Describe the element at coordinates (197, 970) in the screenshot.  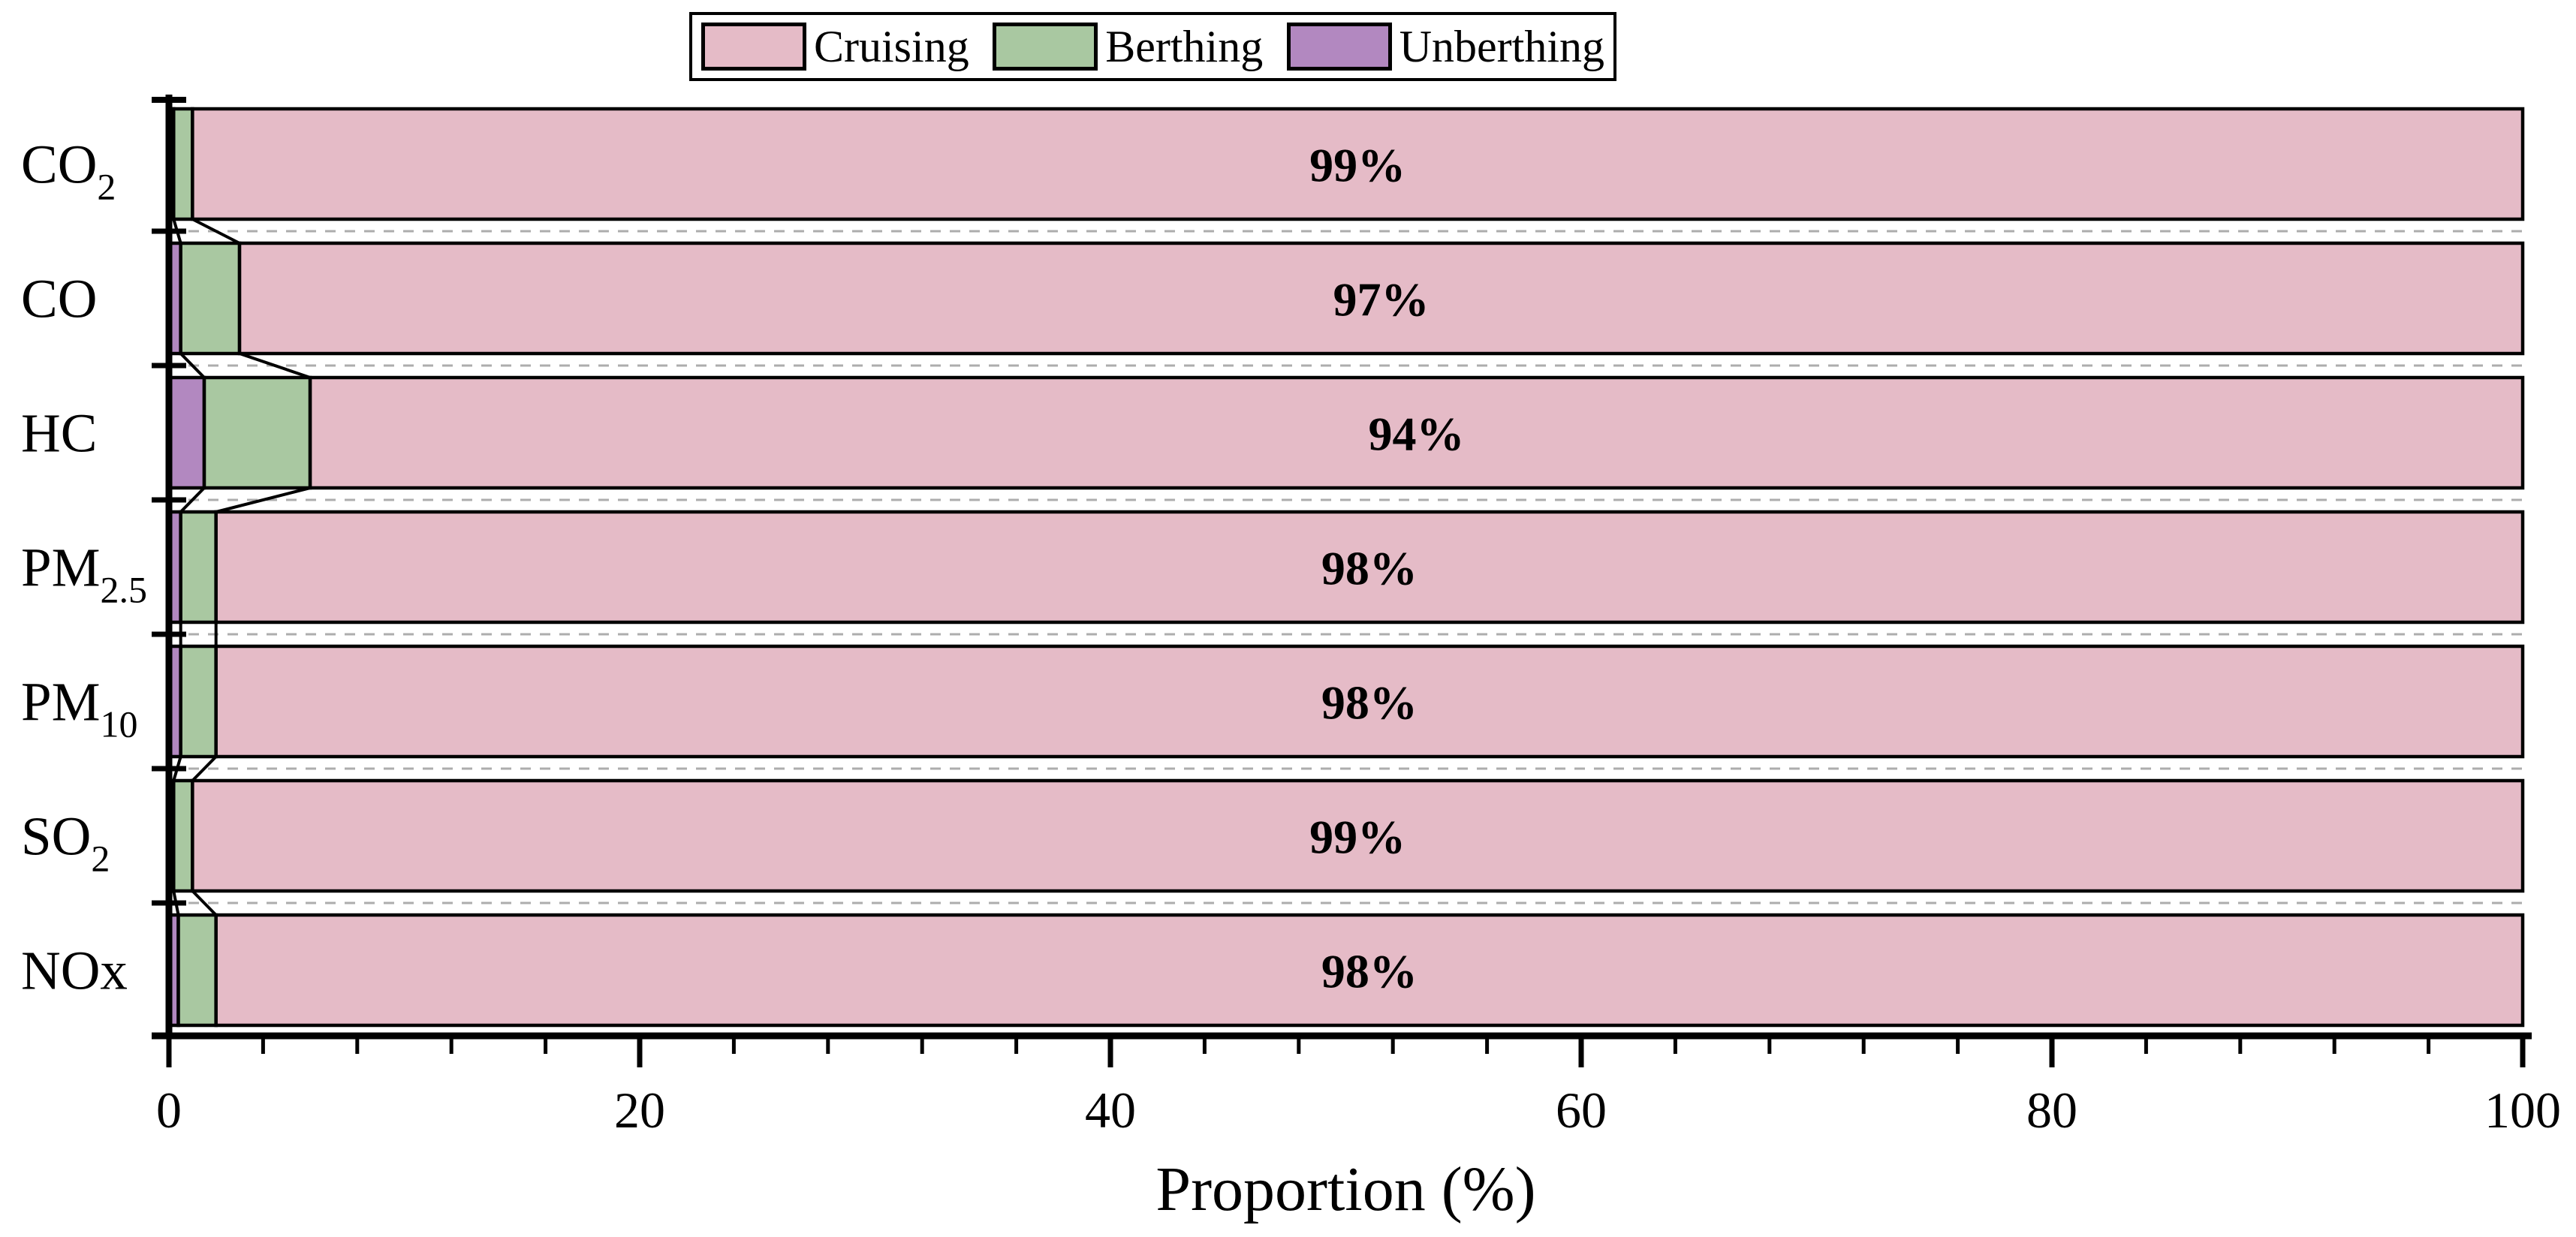
I see `bar-NOx-Berthing` at that location.